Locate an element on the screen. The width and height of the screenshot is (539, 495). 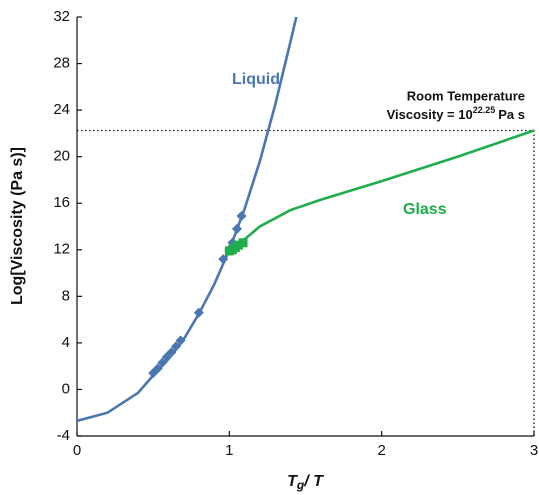
x-label-rest: / T is located at coordinates (313, 481).